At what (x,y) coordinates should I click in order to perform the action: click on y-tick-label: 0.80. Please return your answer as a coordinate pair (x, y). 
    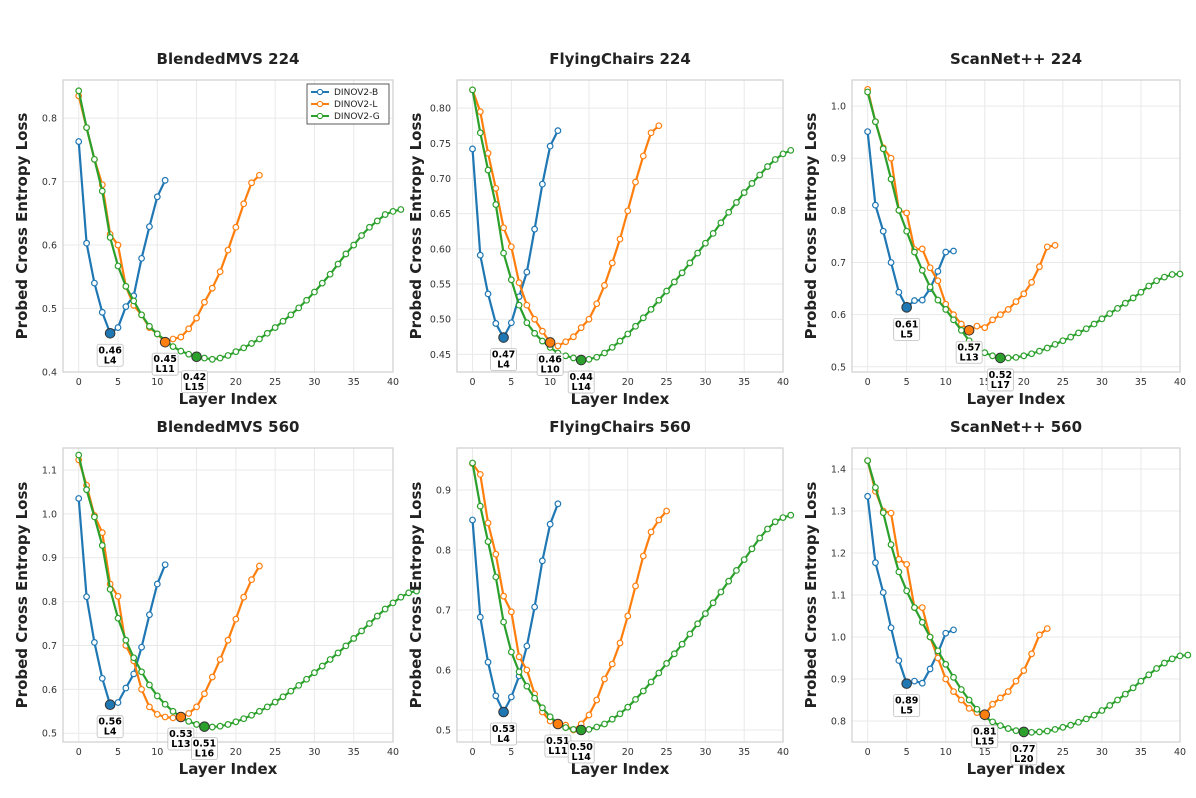
    Looking at the image, I should click on (440, 109).